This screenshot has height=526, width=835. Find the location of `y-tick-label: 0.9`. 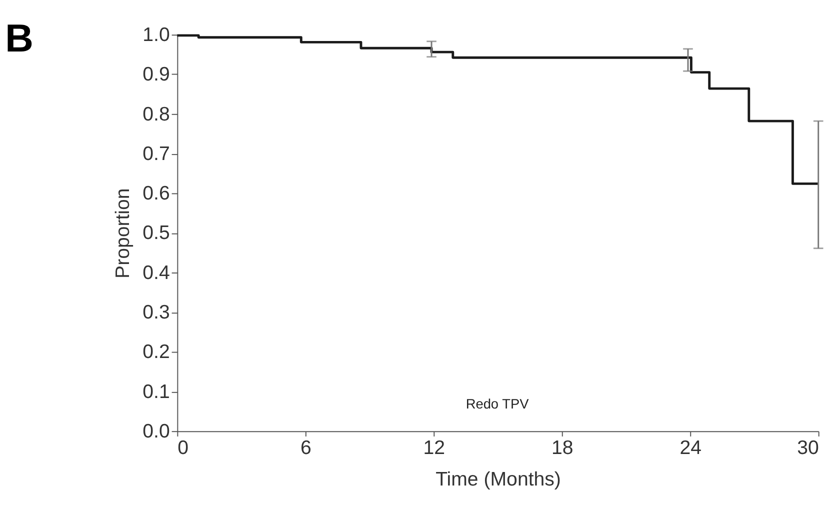

y-tick-label: 0.9 is located at coordinates (156, 75).